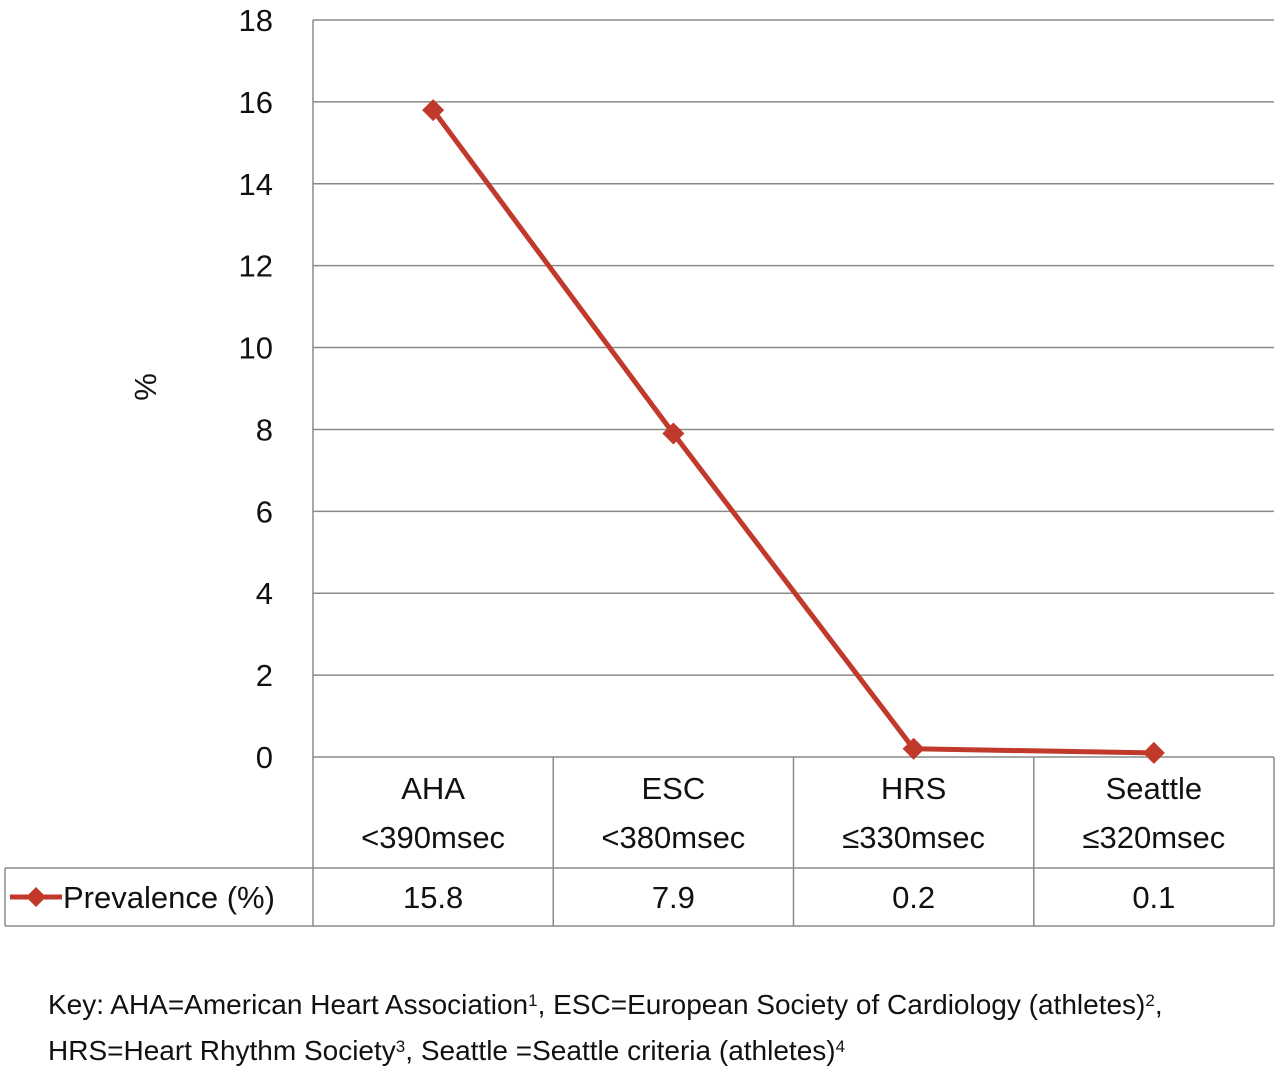  Describe the element at coordinates (288, 1004) in the screenshot. I see `key-text-aha: Key: AHA=American Heart Association` at that location.